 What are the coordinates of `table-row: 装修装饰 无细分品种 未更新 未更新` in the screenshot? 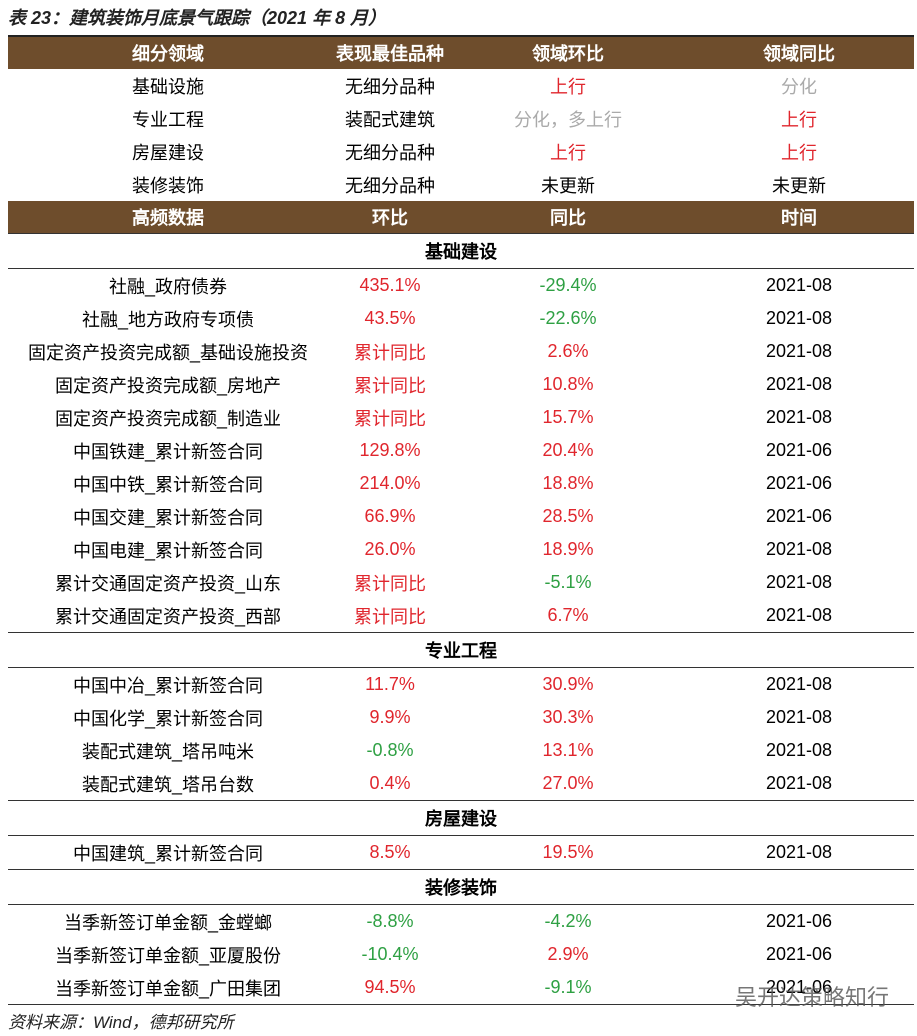 It's located at (461, 184).